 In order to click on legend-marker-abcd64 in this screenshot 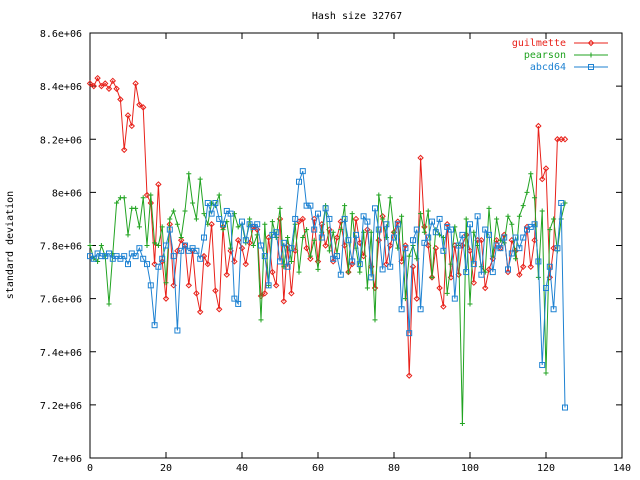, I will do `click(591, 67)`.